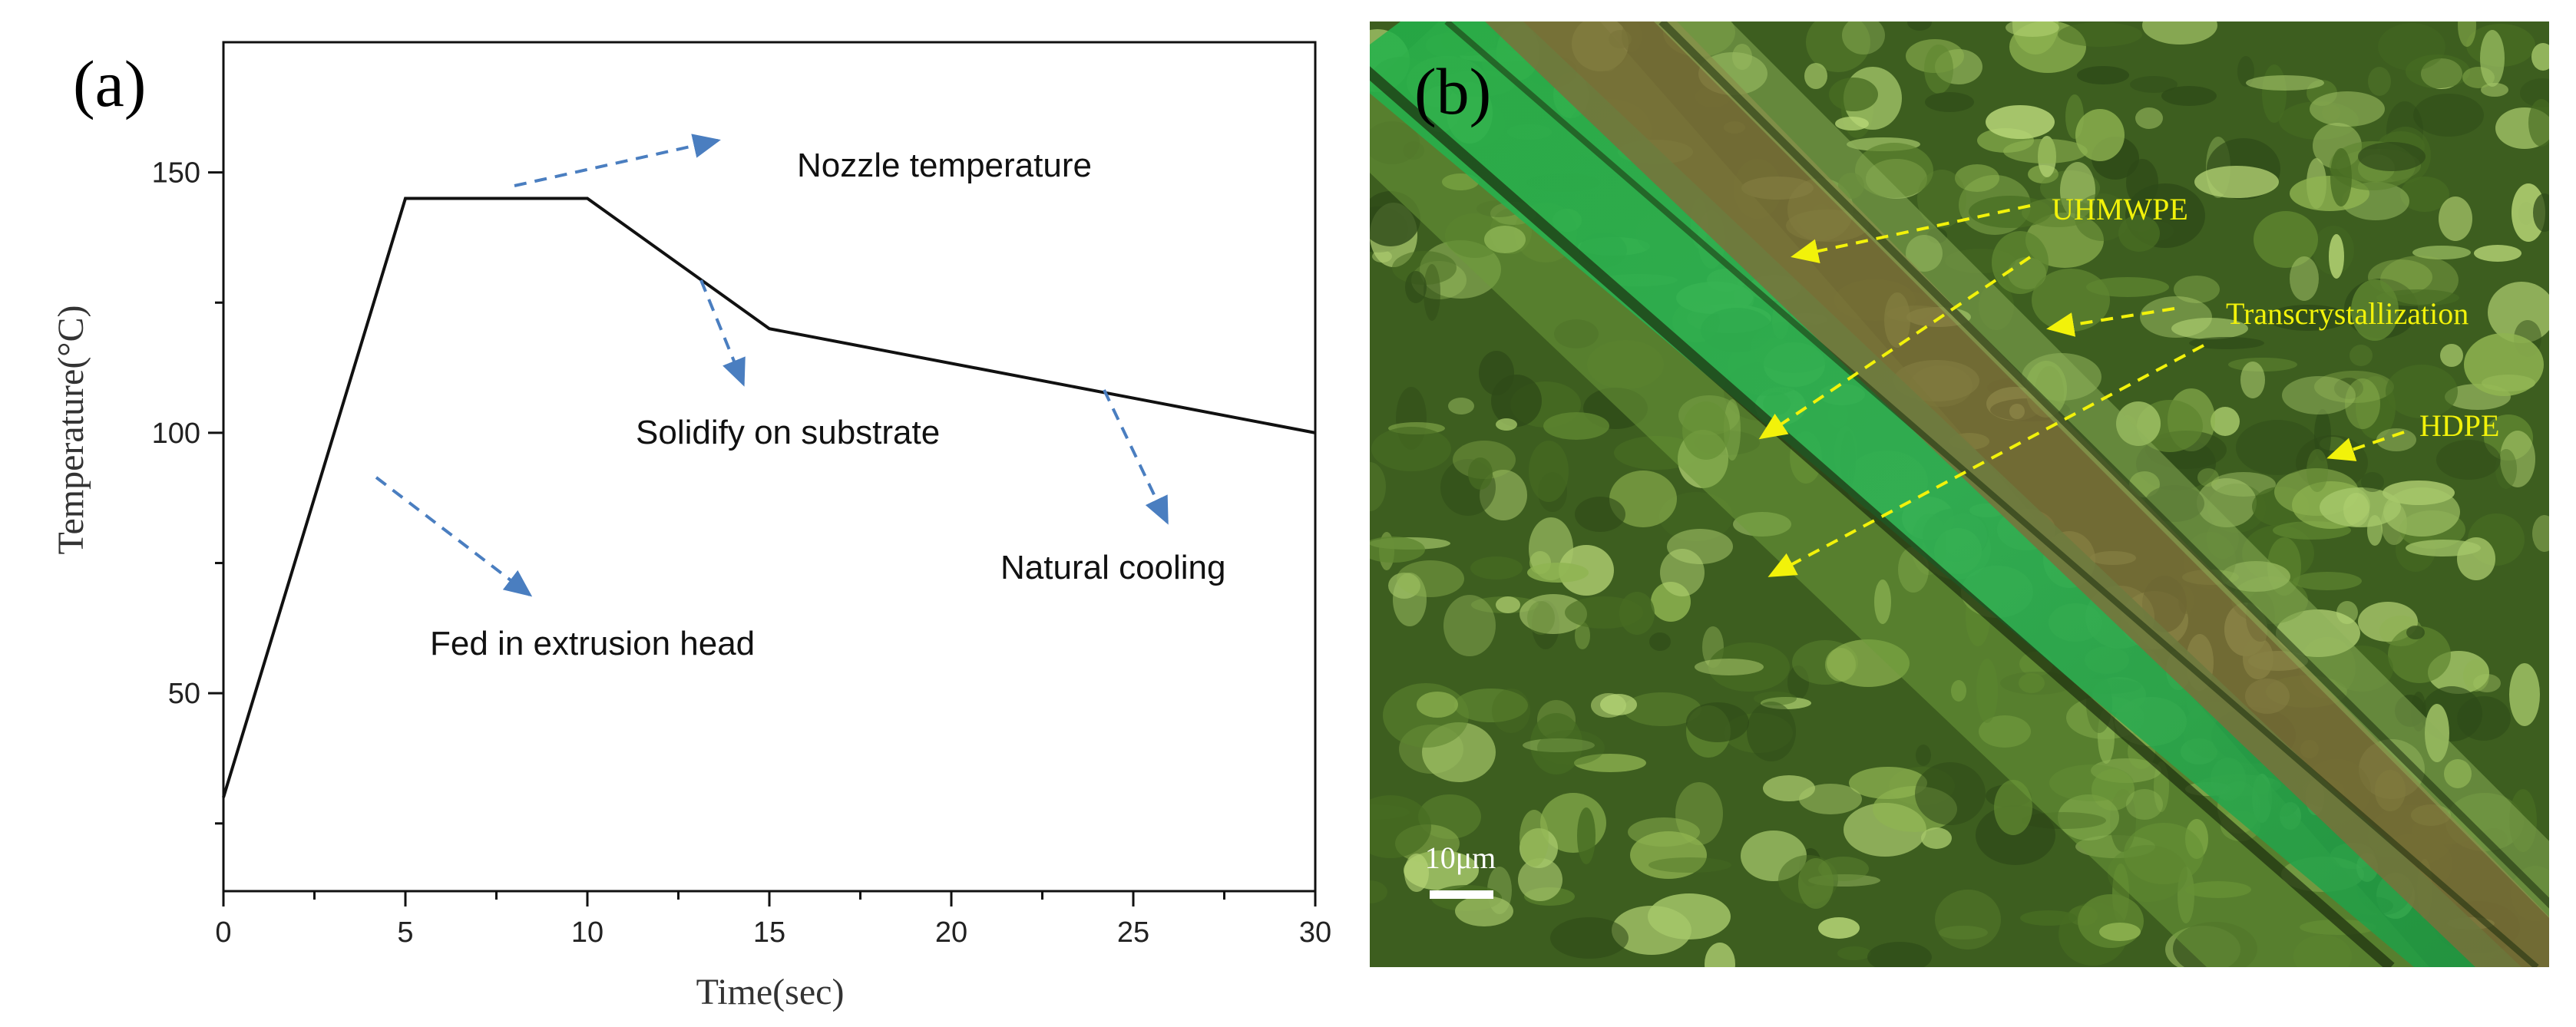  I want to click on x-tick-label: 10, so click(587, 932).